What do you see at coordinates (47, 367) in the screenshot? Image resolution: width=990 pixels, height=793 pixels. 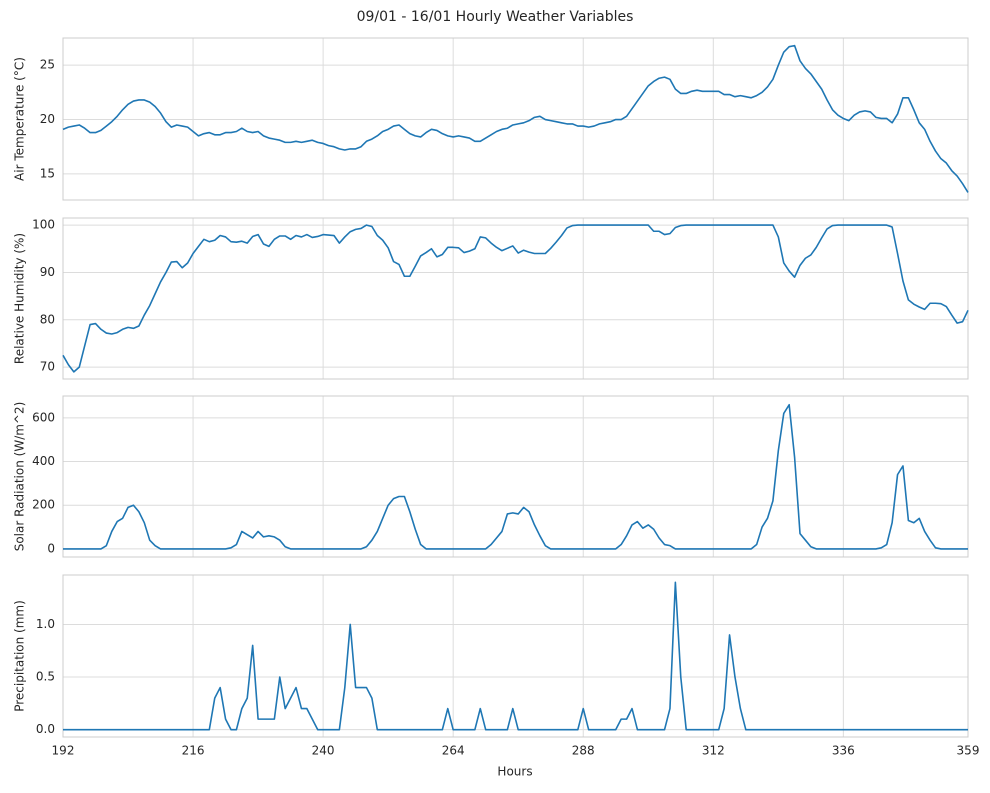 I see `y-tick-label: 70` at bounding box center [47, 367].